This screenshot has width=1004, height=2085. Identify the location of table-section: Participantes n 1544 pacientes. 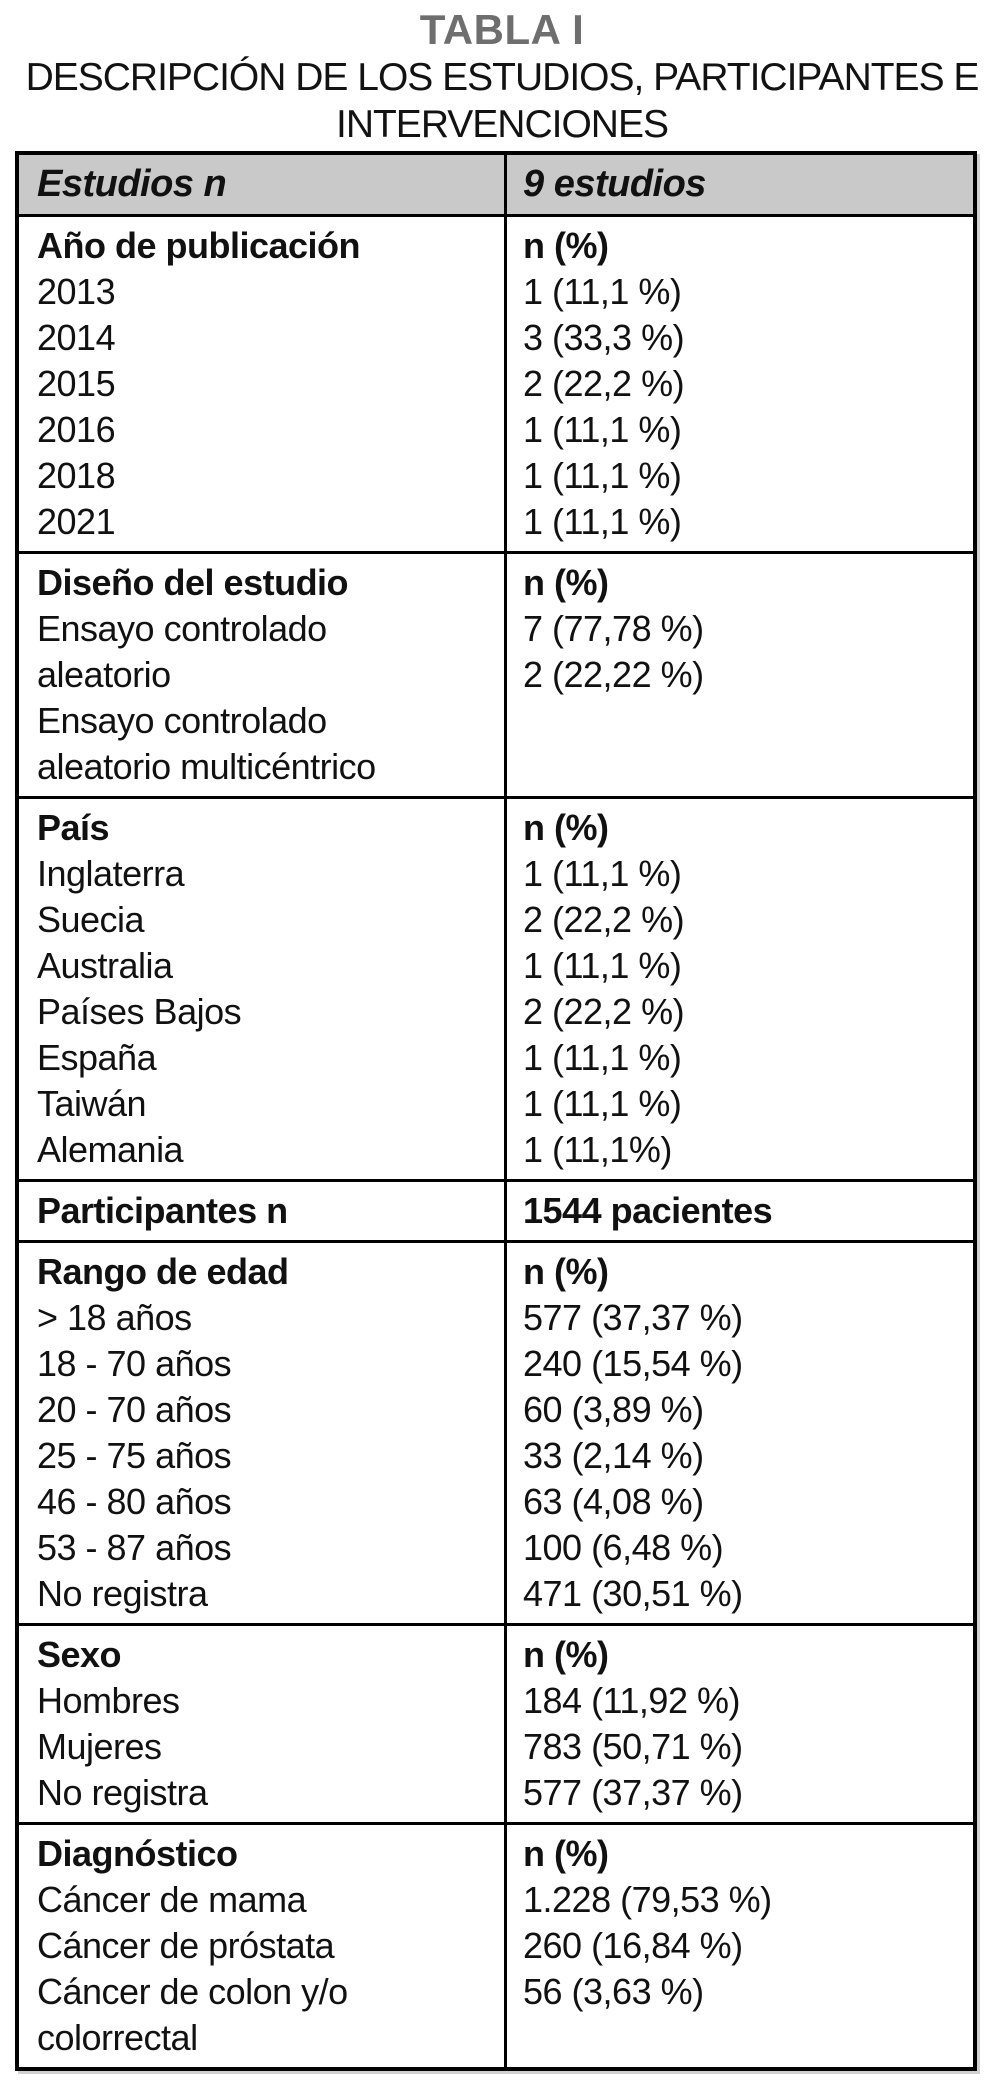
(496, 1209).